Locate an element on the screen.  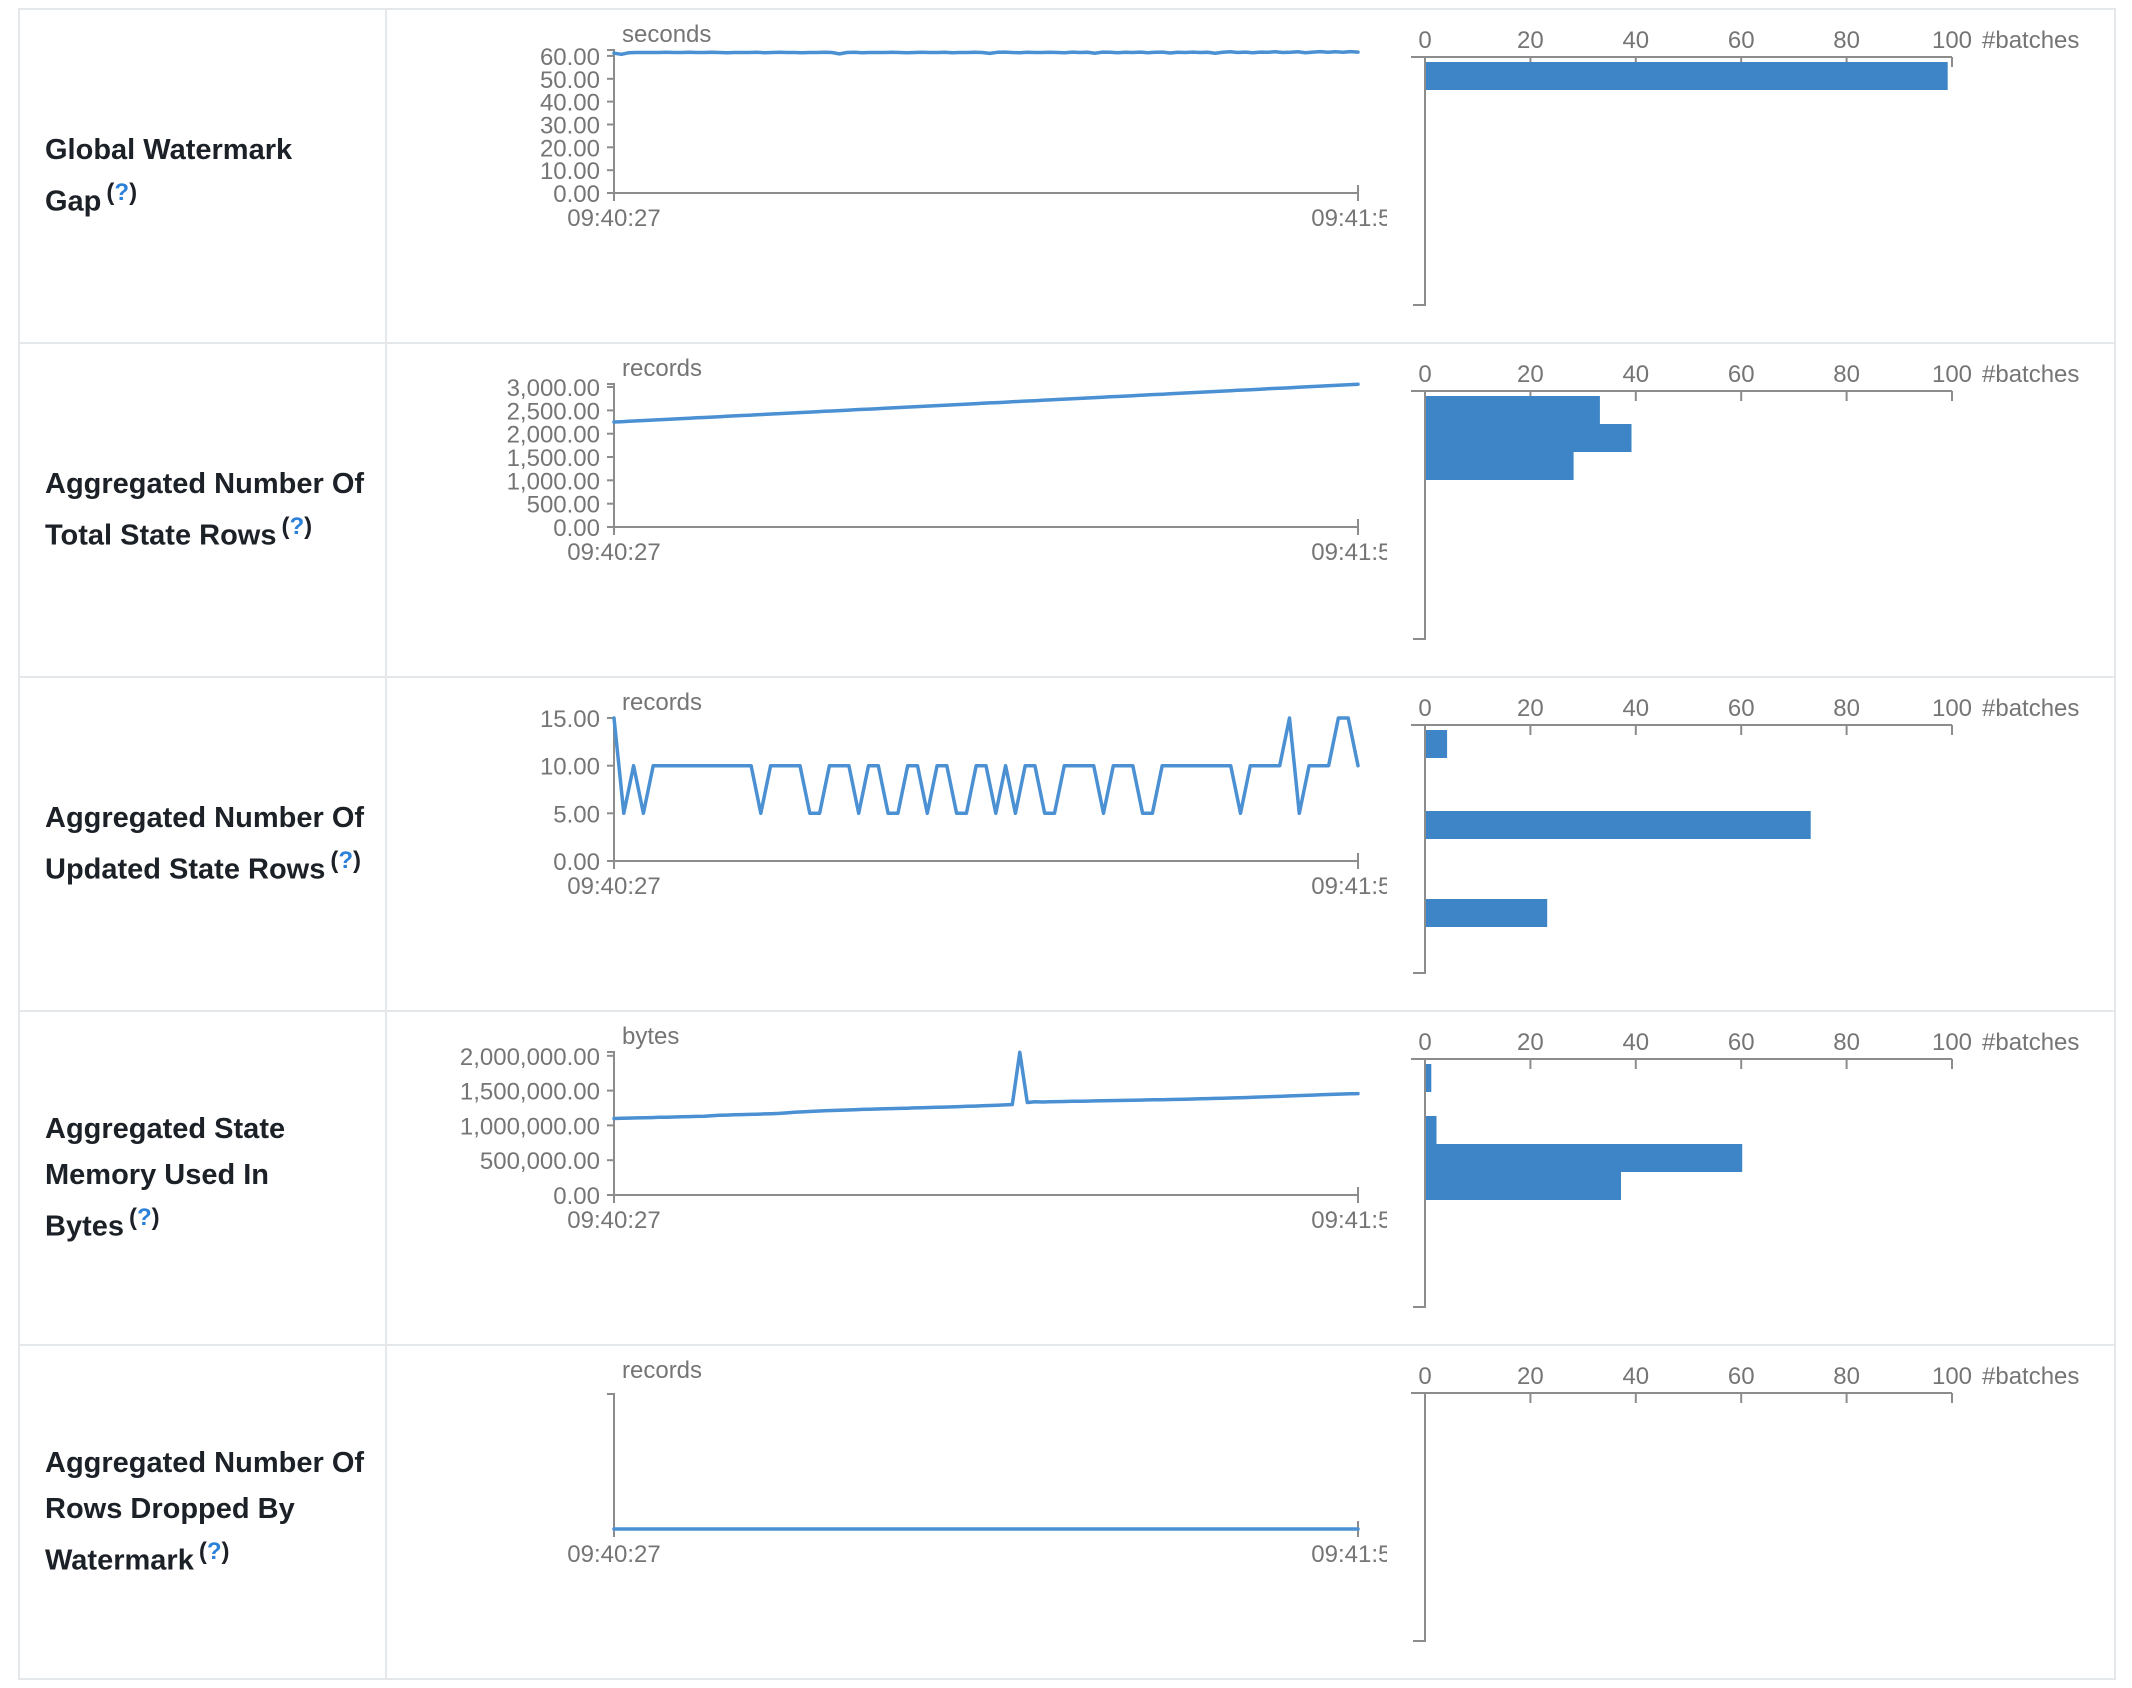
x-axis-end-label: 09:41:56 is located at coordinates (1349, 552).